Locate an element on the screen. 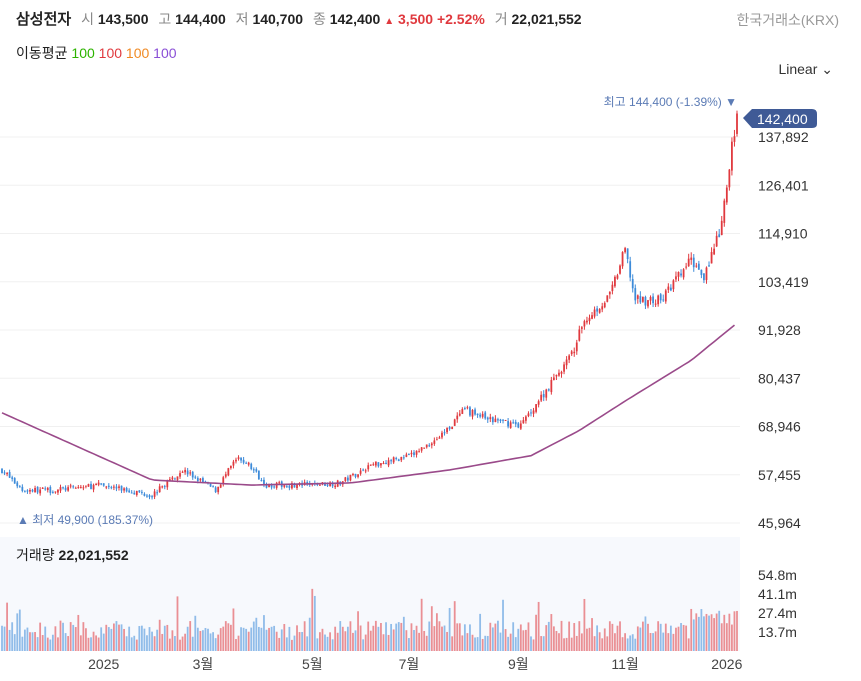  max-annotation: 최고 144,400 (-1.39%) ▼ is located at coordinates (670, 102).